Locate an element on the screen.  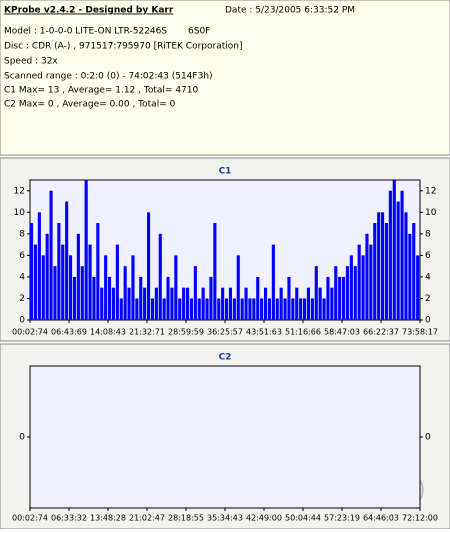
x-tick-label: 06:43:69 is located at coordinates (69, 332).